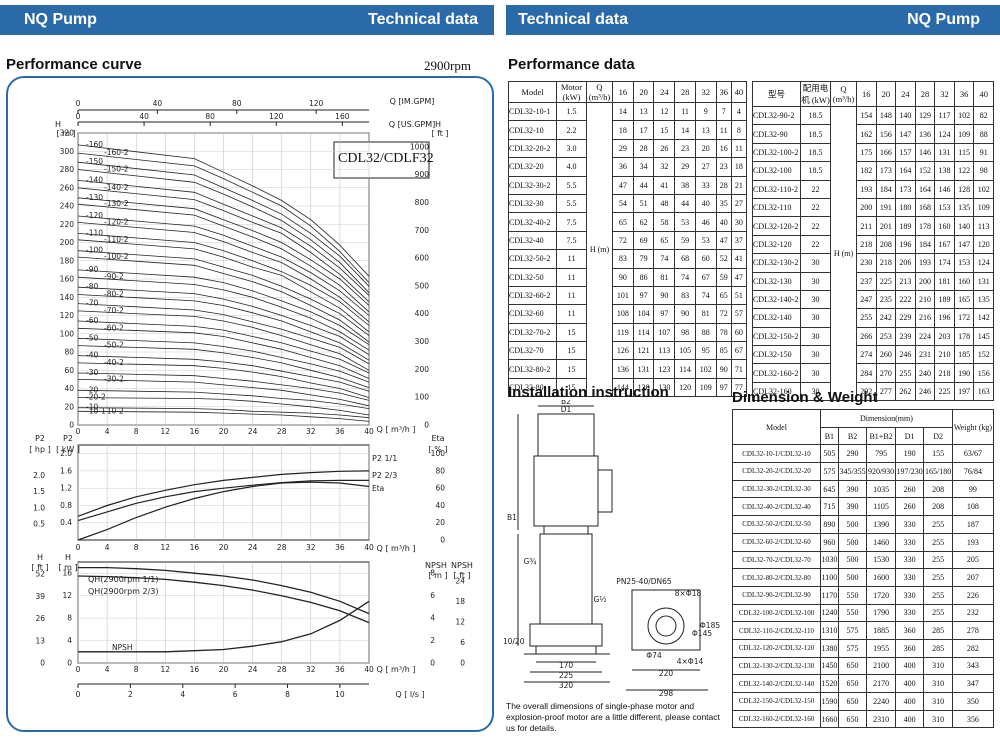 The height and width of the screenshot is (740, 1000). What do you see at coordinates (461, 575) in the screenshot?
I see `n-npsh-ft-unit: [ ft ]` at bounding box center [461, 575].